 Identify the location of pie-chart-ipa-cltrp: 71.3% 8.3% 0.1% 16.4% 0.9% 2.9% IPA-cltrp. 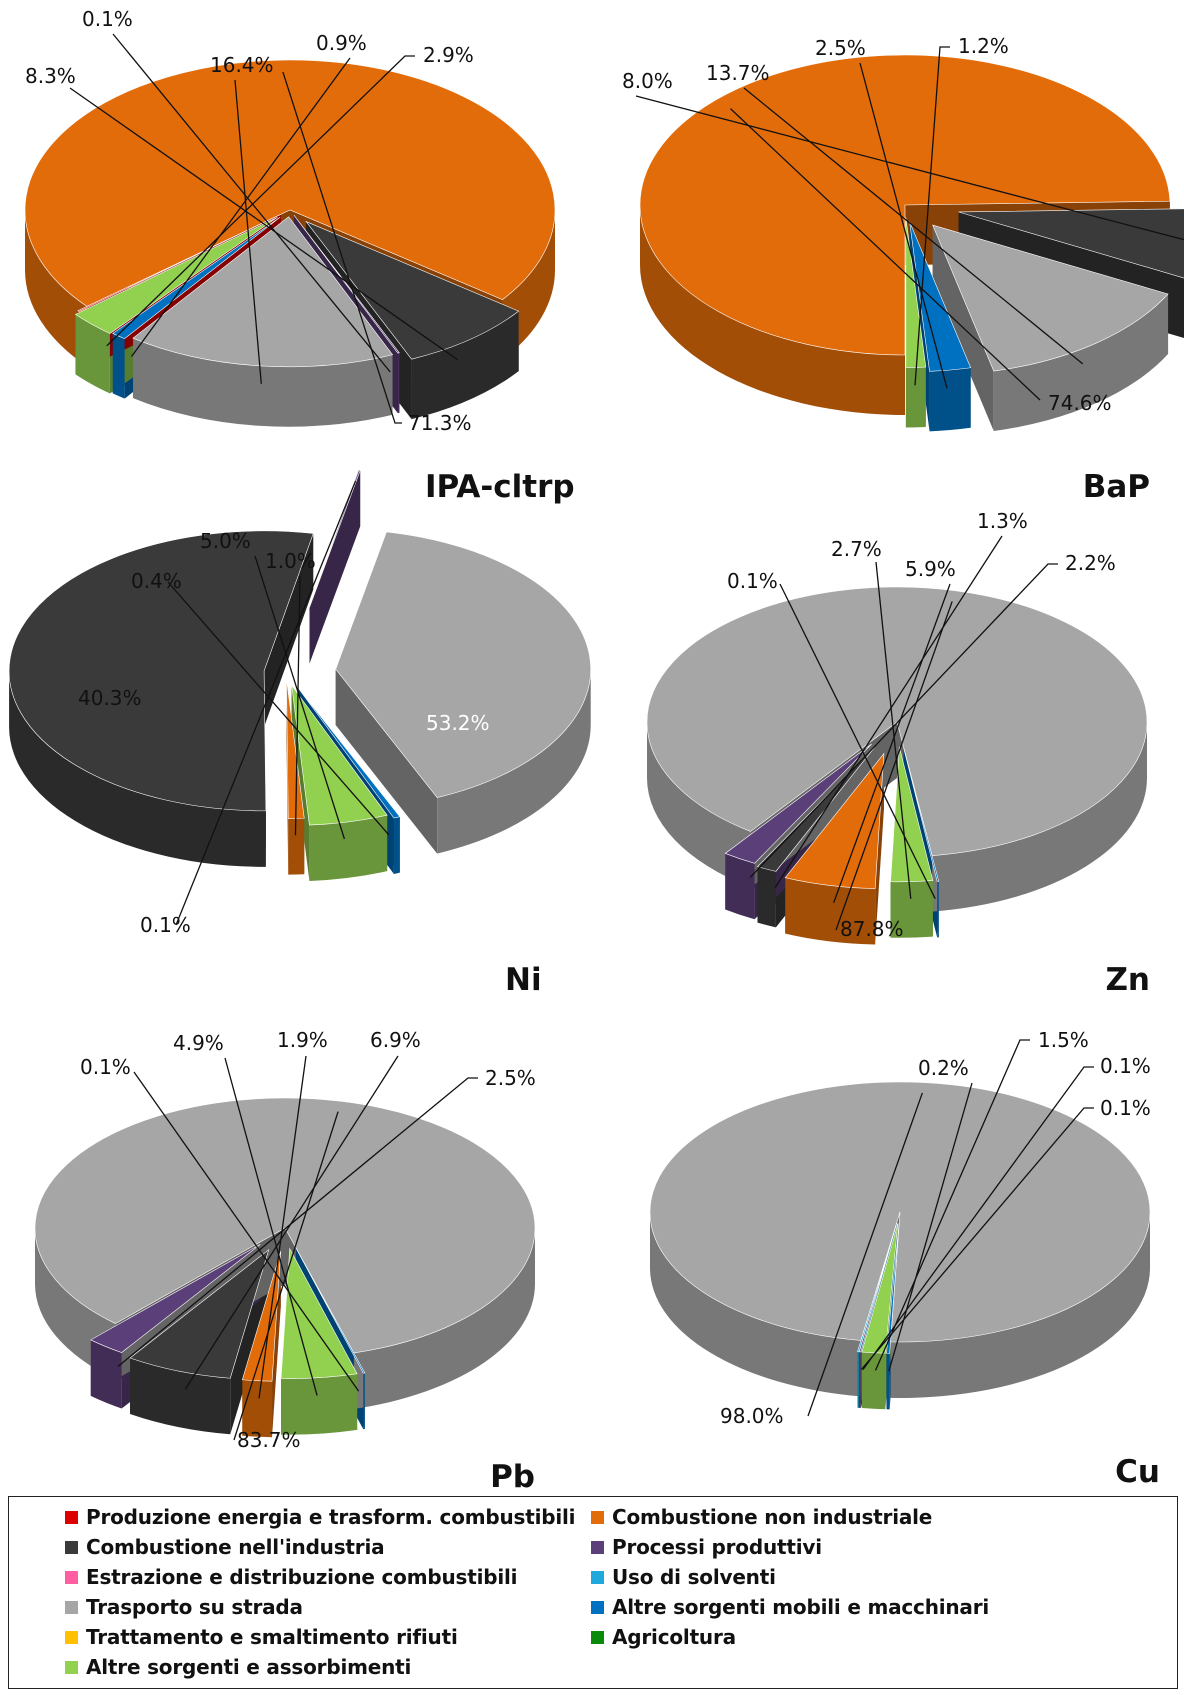
(299, 256).